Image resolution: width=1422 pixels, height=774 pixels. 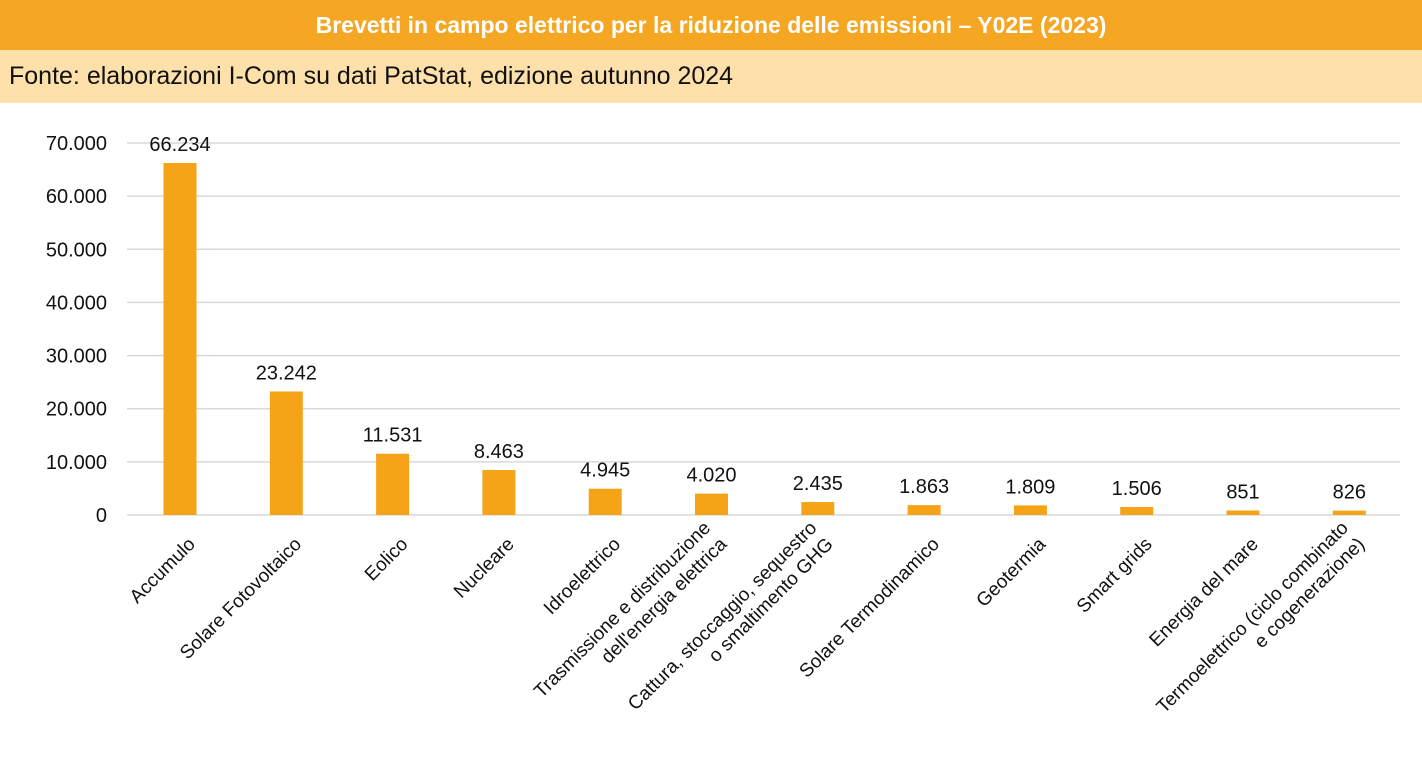 I want to click on y-tick-label: 70.000, so click(x=76, y=144).